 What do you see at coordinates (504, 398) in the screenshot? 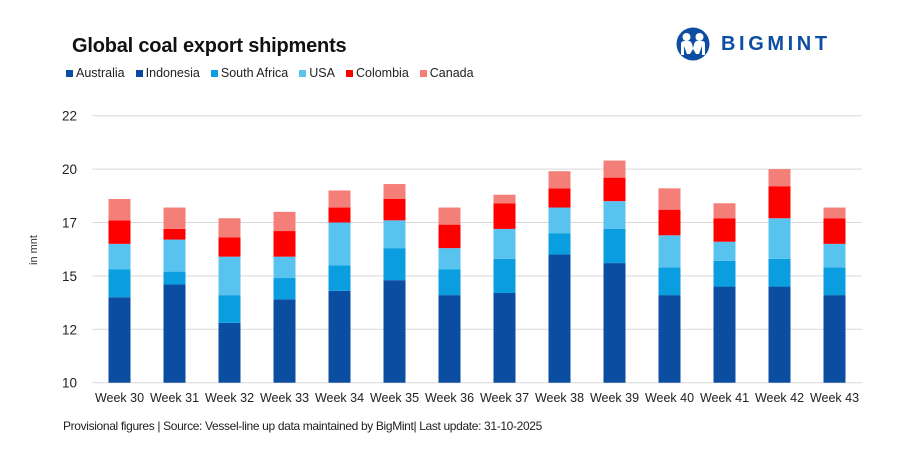
I see `x-tick-label: Week 37` at bounding box center [504, 398].